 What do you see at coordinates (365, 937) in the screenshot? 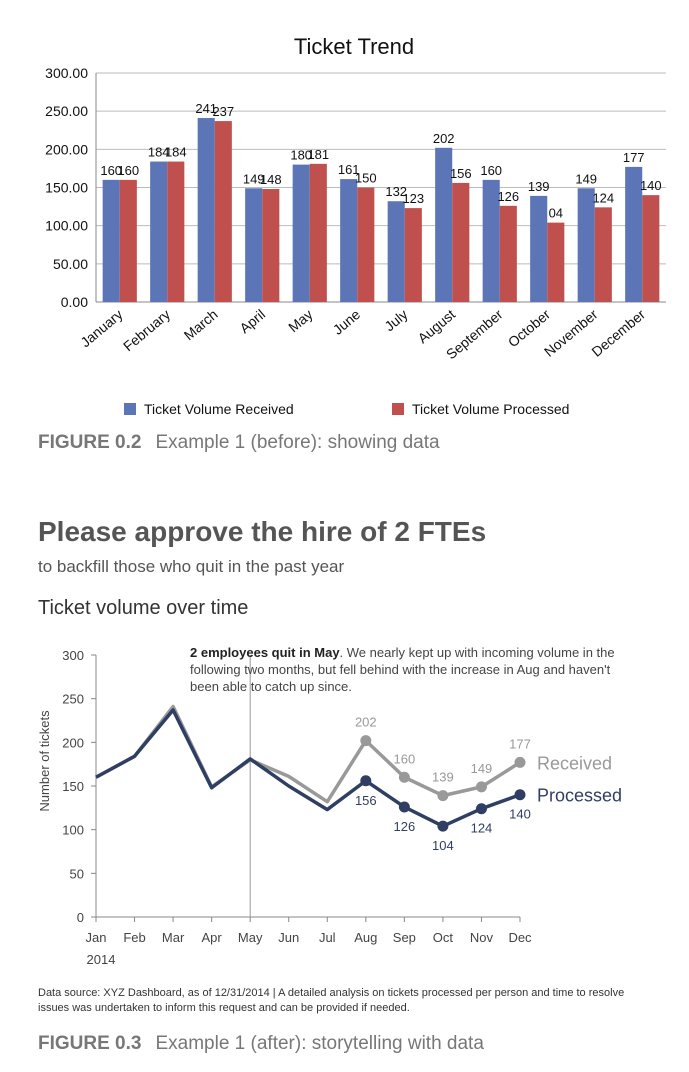
I see `x-tick-label: Aug` at bounding box center [365, 937].